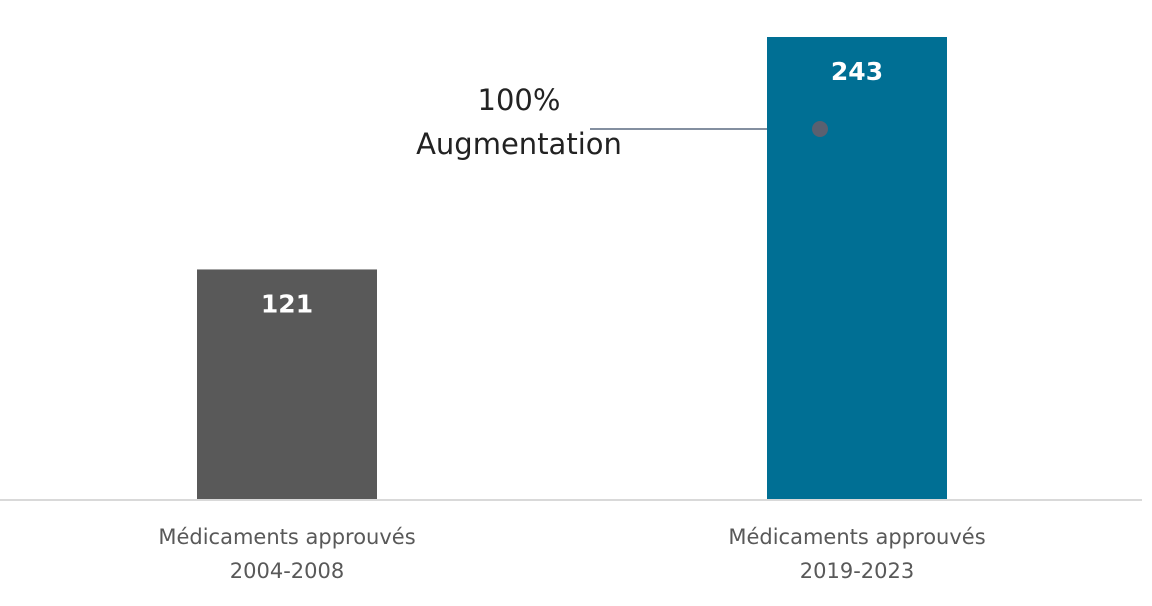 The height and width of the screenshot is (606, 1152). I want to click on x-tick-label: Médicaments approuvés 2019-2023, so click(857, 554).